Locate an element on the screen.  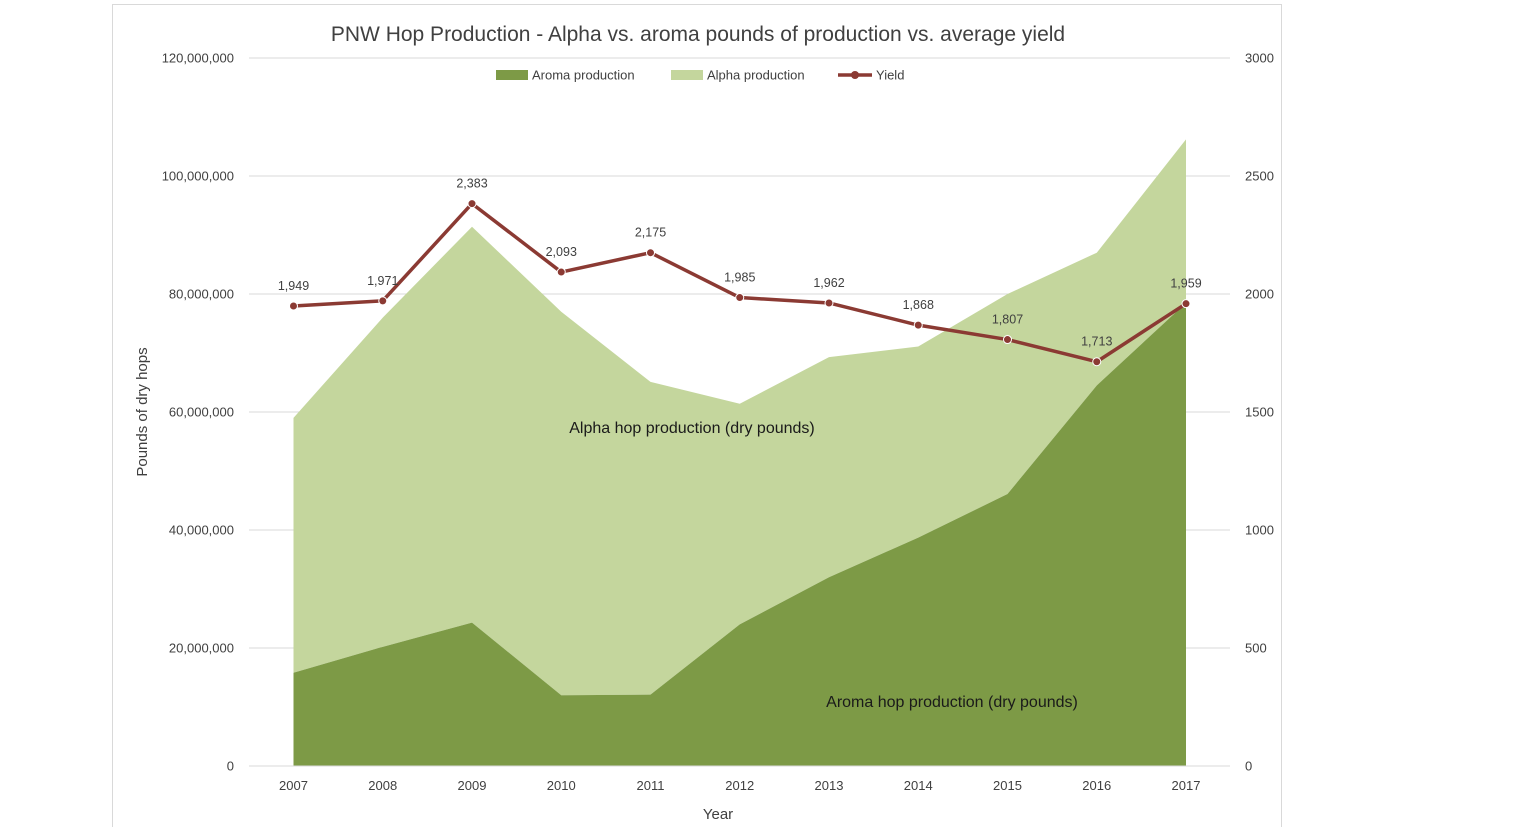
yield-data-label: 1,713 is located at coordinates (1096, 342).